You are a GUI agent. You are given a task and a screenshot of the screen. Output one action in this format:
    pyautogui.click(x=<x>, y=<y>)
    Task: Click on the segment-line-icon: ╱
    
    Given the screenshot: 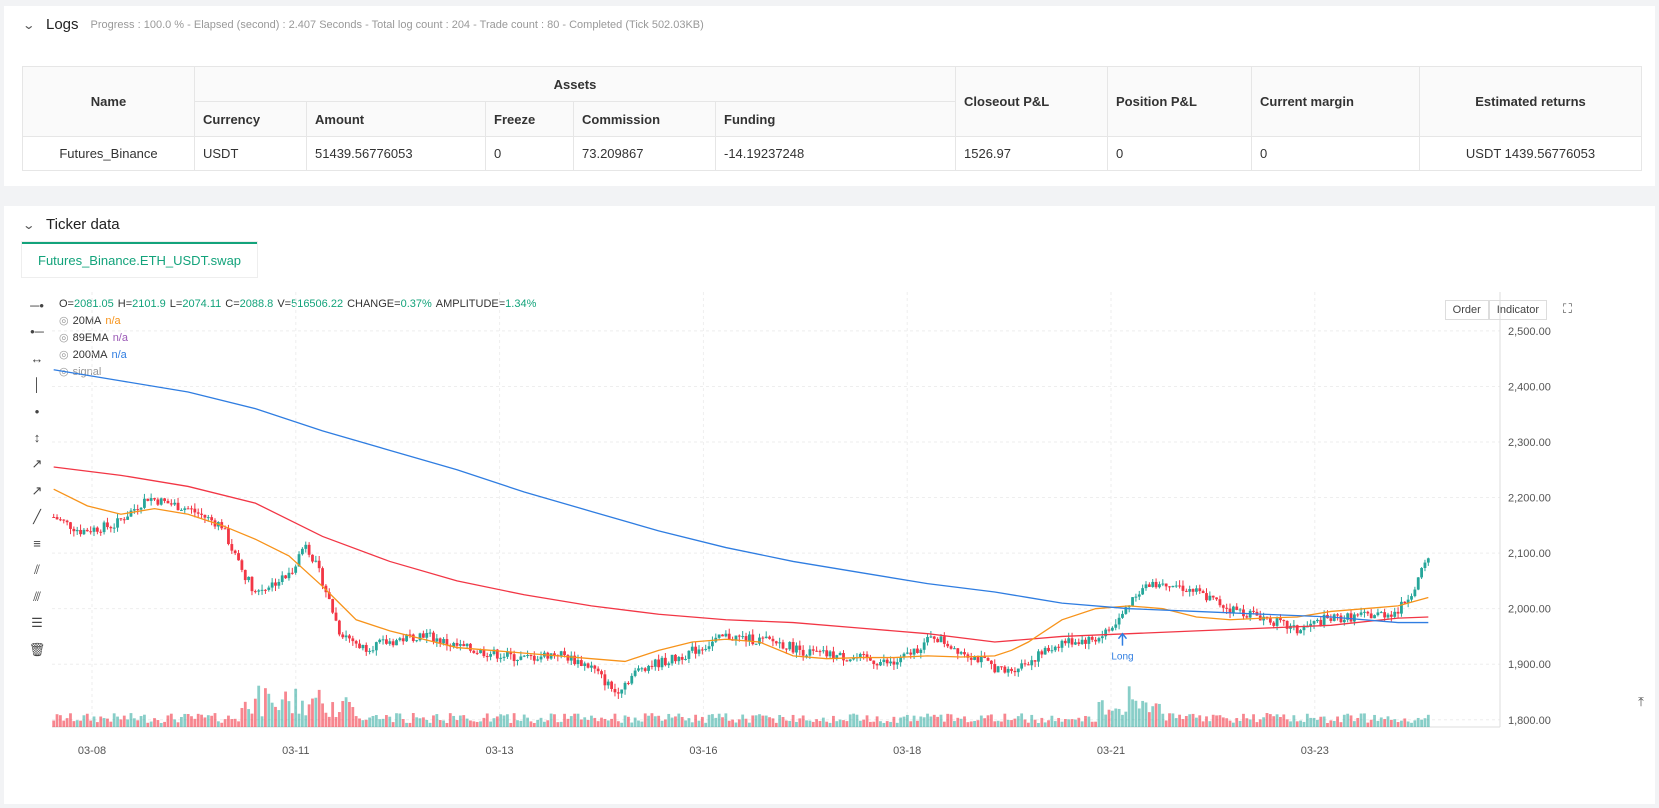 What is the action you would take?
    pyautogui.click(x=37, y=517)
    